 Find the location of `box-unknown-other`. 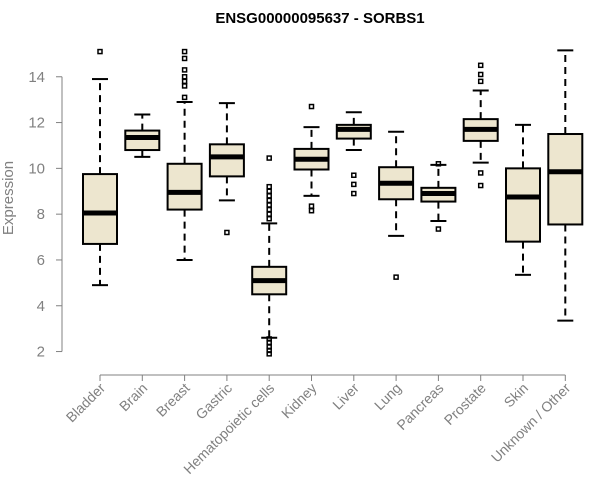

box-unknown-other is located at coordinates (565, 185).